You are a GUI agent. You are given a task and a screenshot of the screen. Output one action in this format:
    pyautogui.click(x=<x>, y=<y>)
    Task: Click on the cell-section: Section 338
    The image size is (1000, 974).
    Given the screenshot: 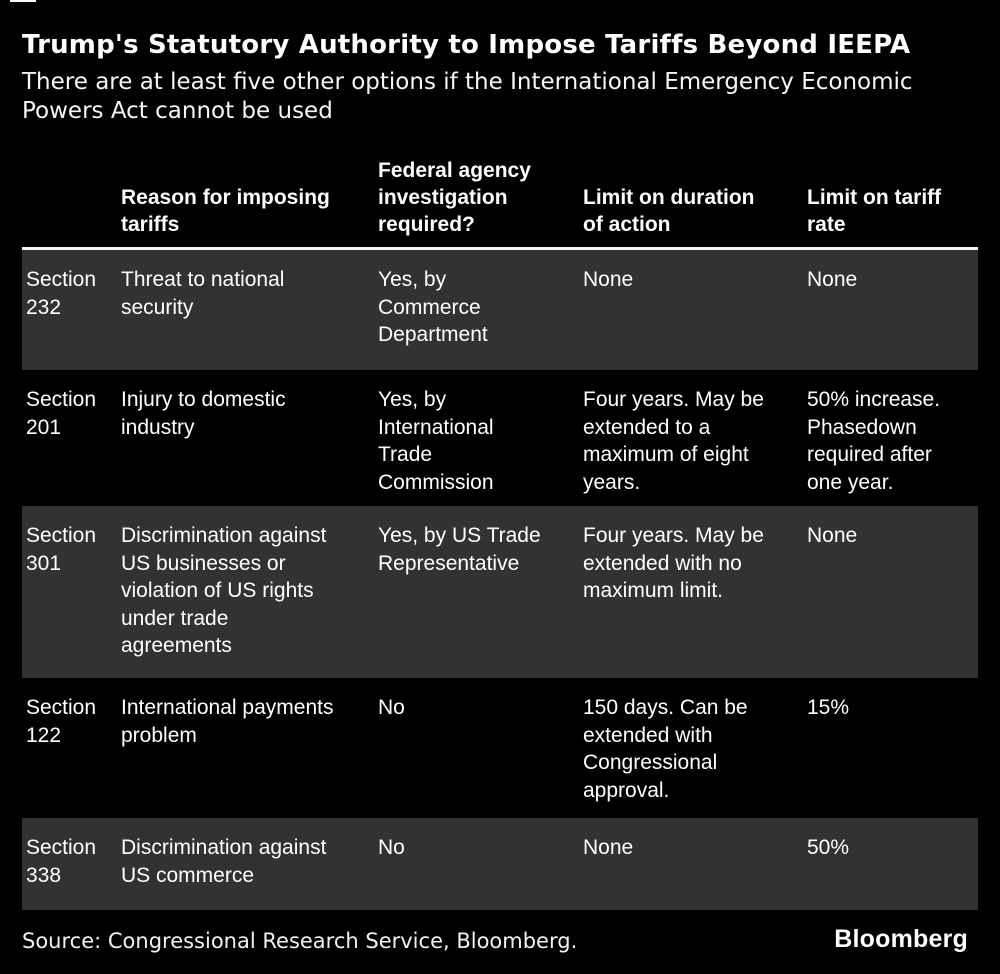 What is the action you would take?
    pyautogui.click(x=61, y=861)
    